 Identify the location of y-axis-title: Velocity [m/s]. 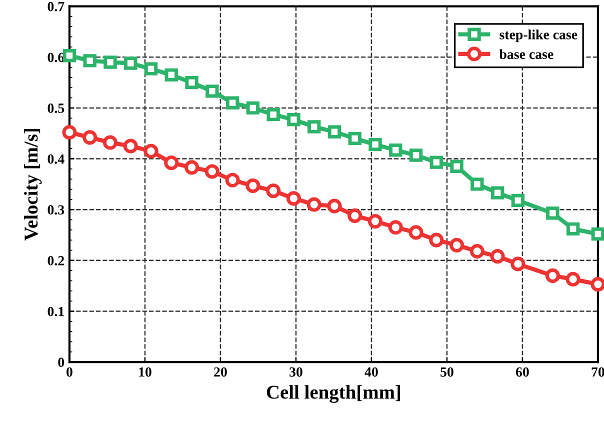
(33, 185).